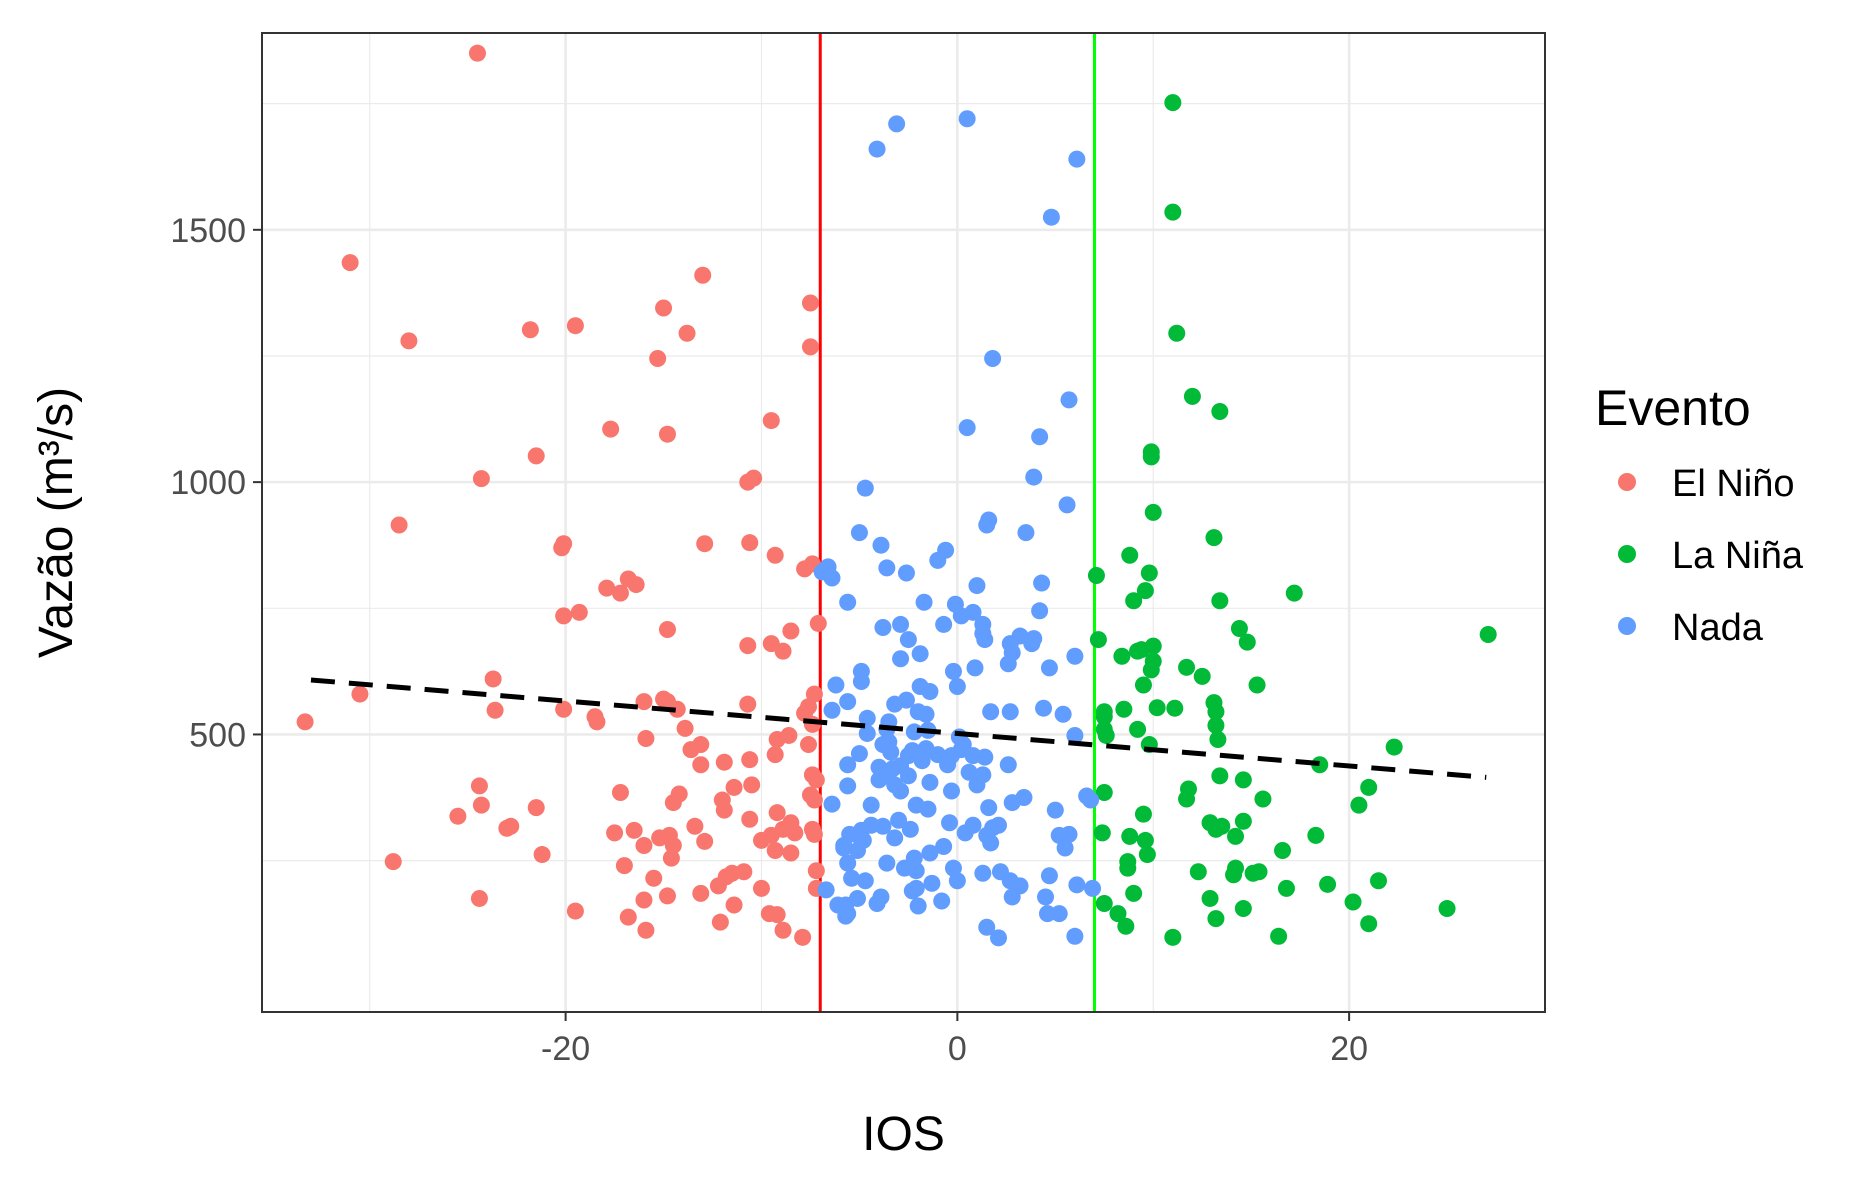  What do you see at coordinates (1627, 554) in the screenshot?
I see `legend-key` at bounding box center [1627, 554].